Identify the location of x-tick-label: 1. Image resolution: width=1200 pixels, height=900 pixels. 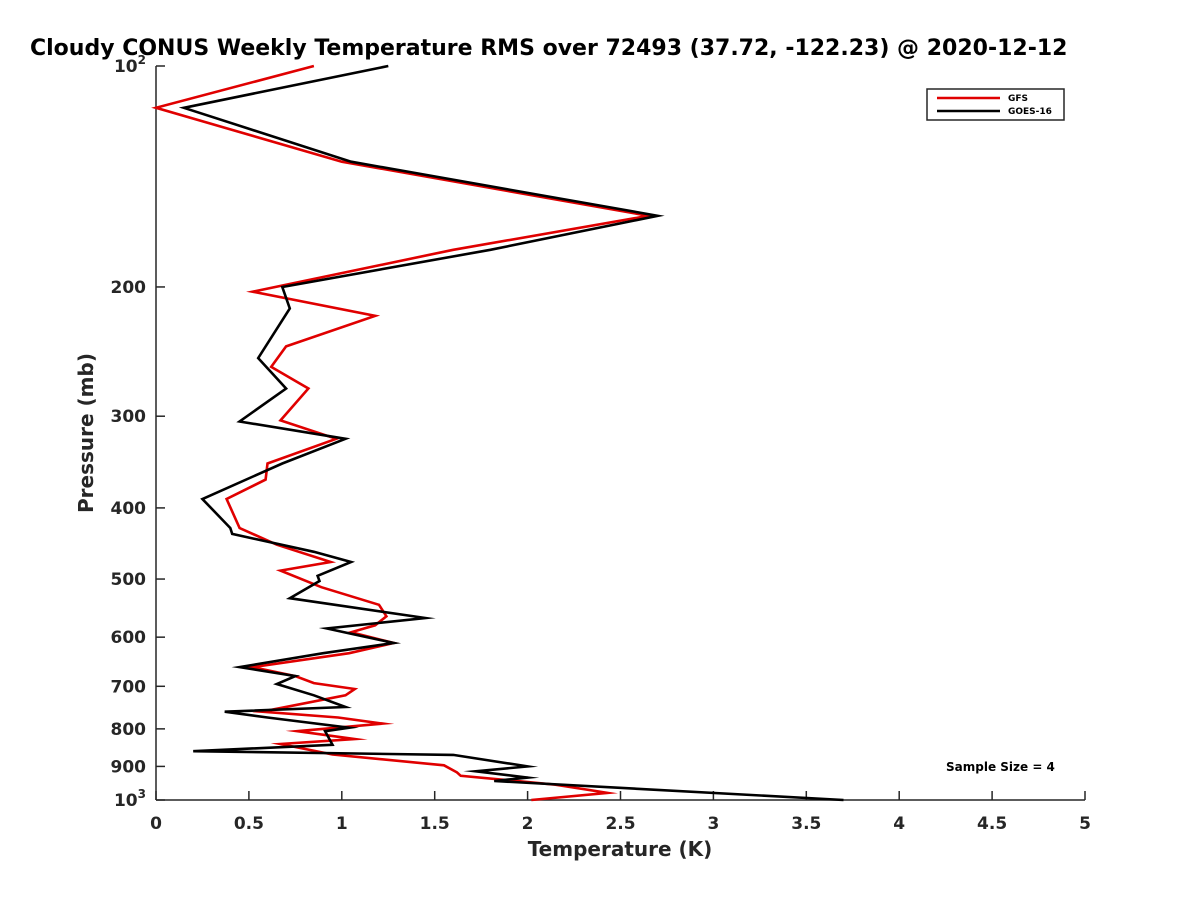
(342, 824).